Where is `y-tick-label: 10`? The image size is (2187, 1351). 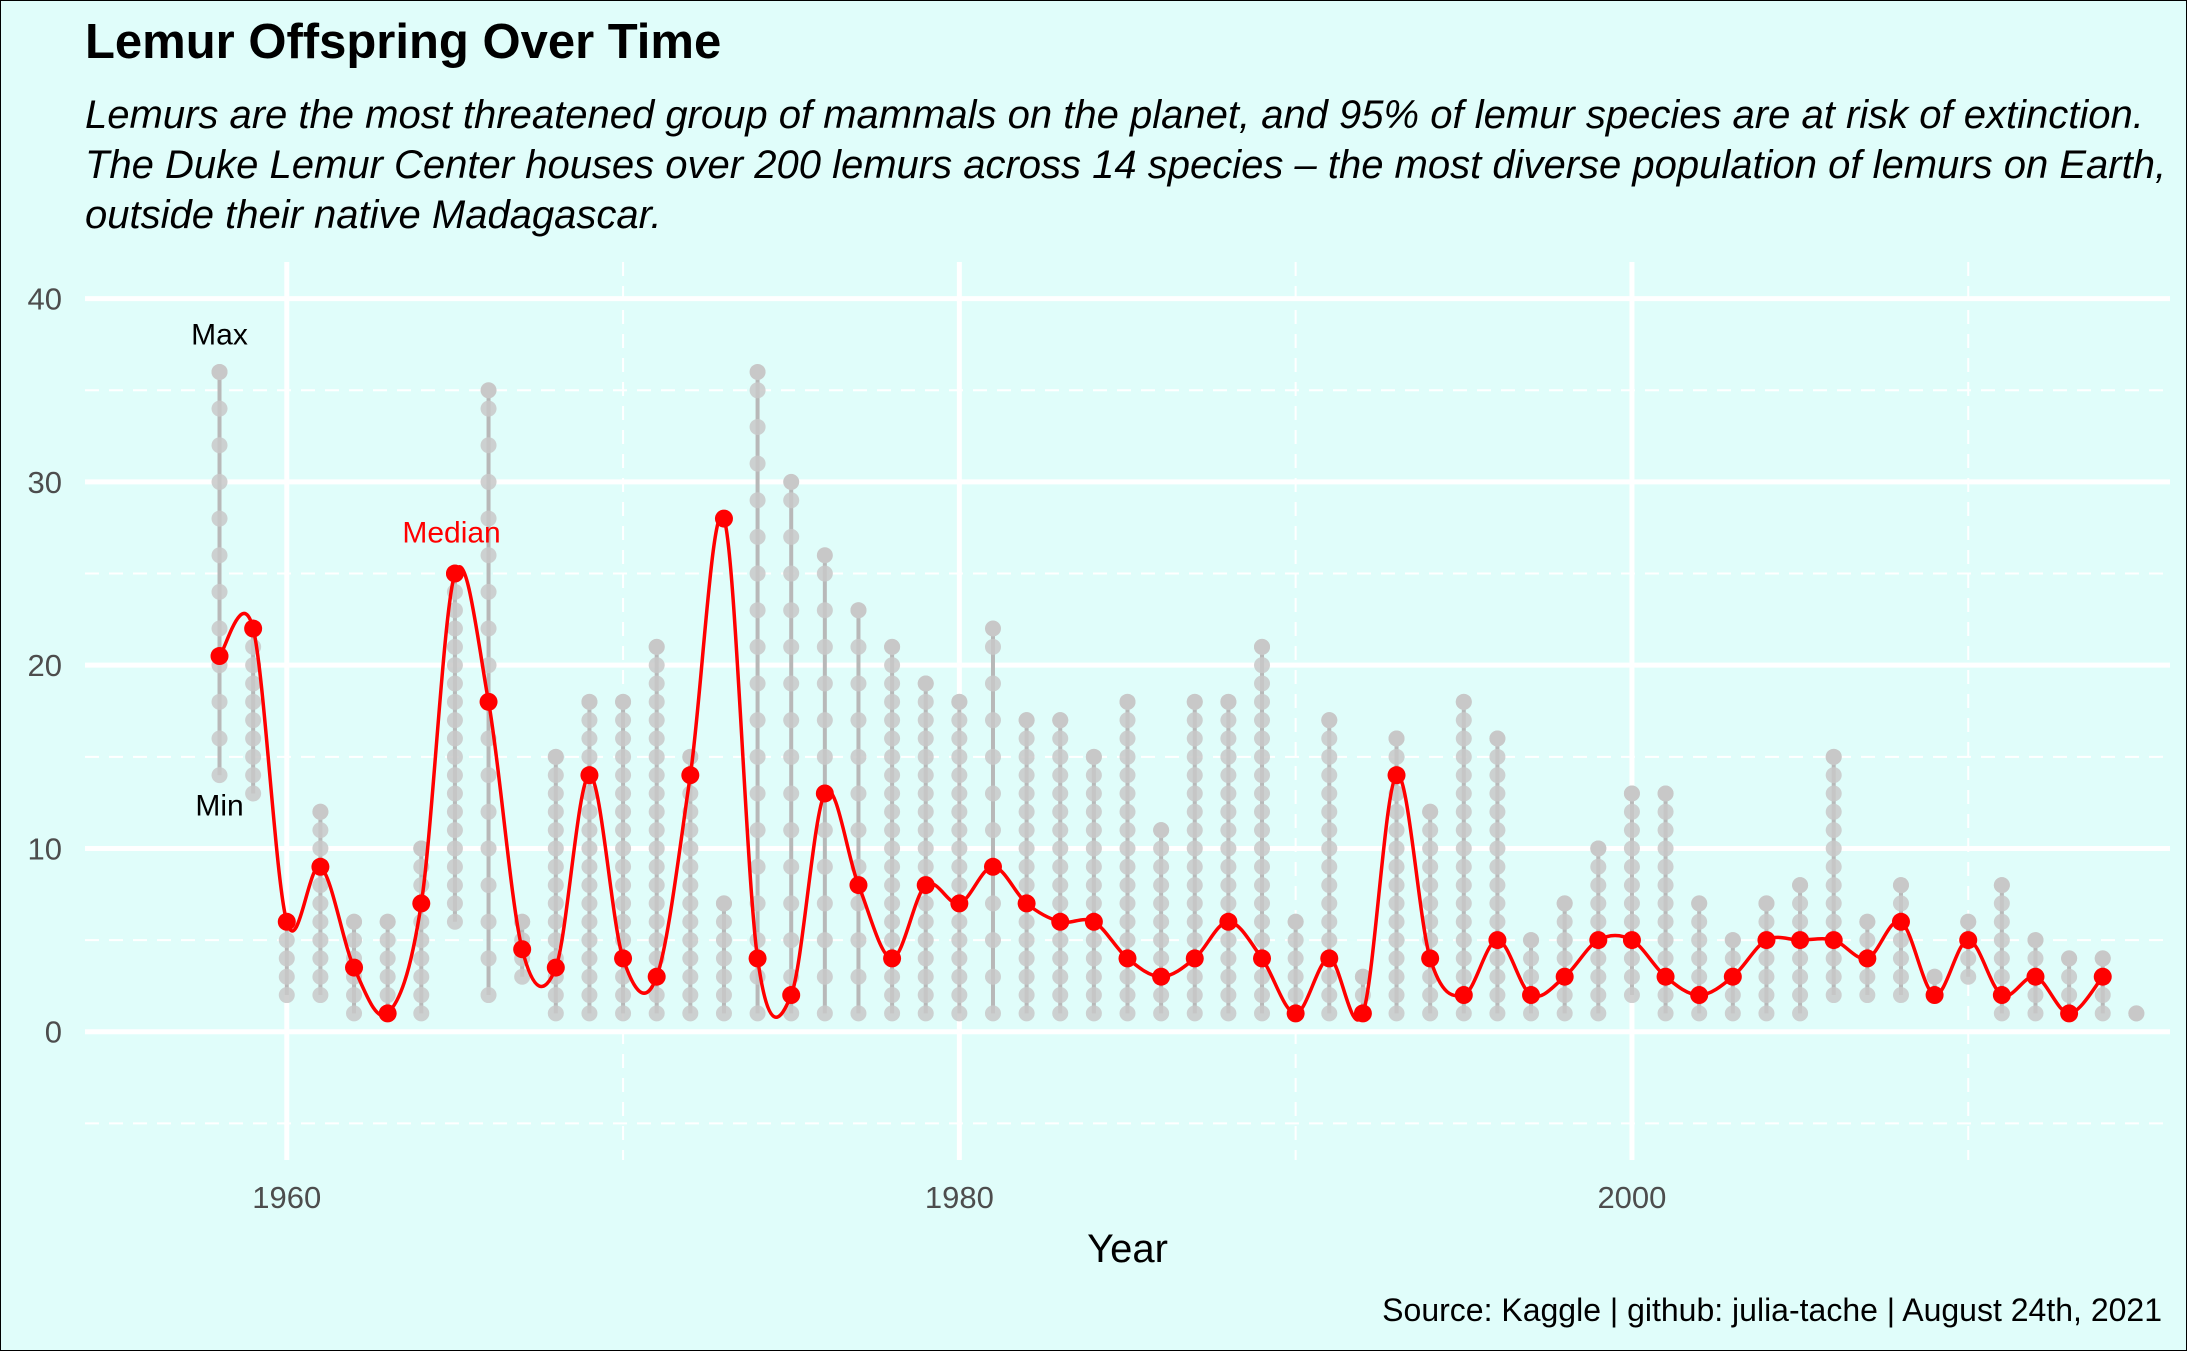 y-tick-label: 10 is located at coordinates (45, 848).